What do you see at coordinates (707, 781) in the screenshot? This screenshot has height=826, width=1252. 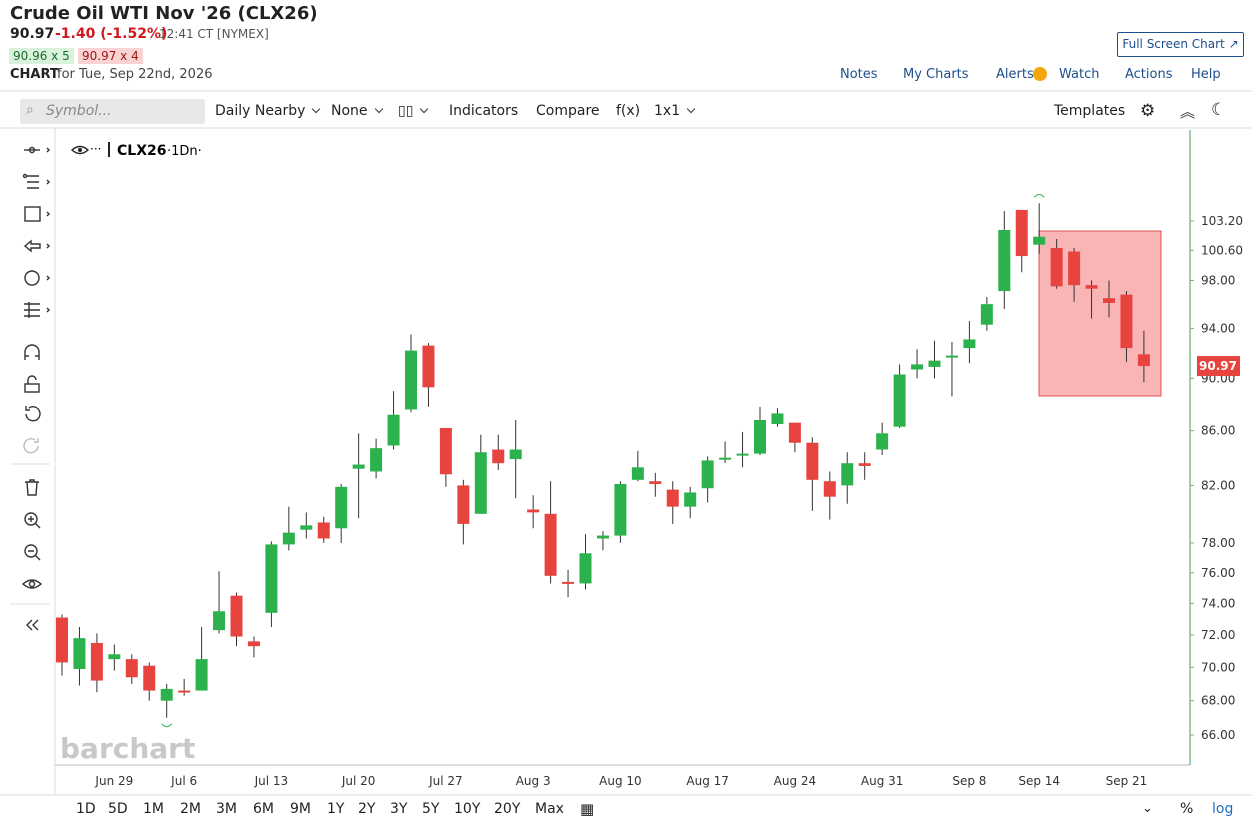 I see `x-tick-label: Aug 17` at bounding box center [707, 781].